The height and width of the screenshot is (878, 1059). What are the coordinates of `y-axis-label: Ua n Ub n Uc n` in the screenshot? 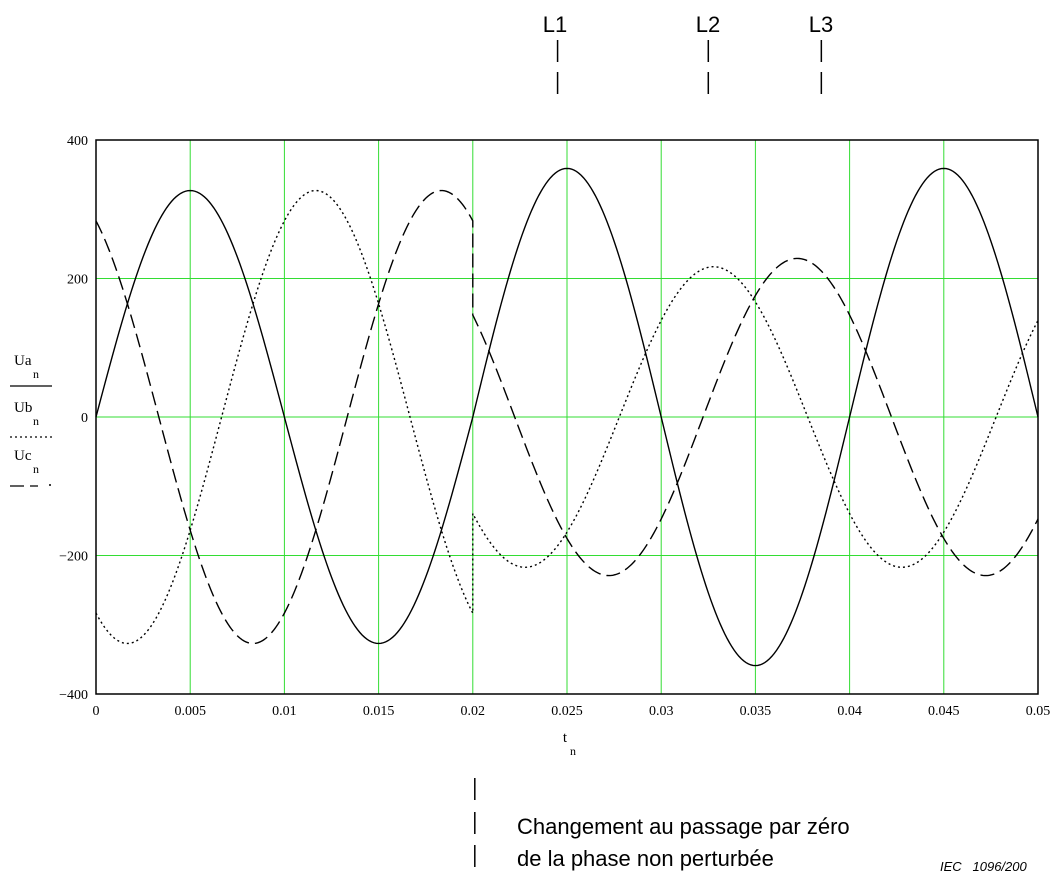 It's located at (31, 420).